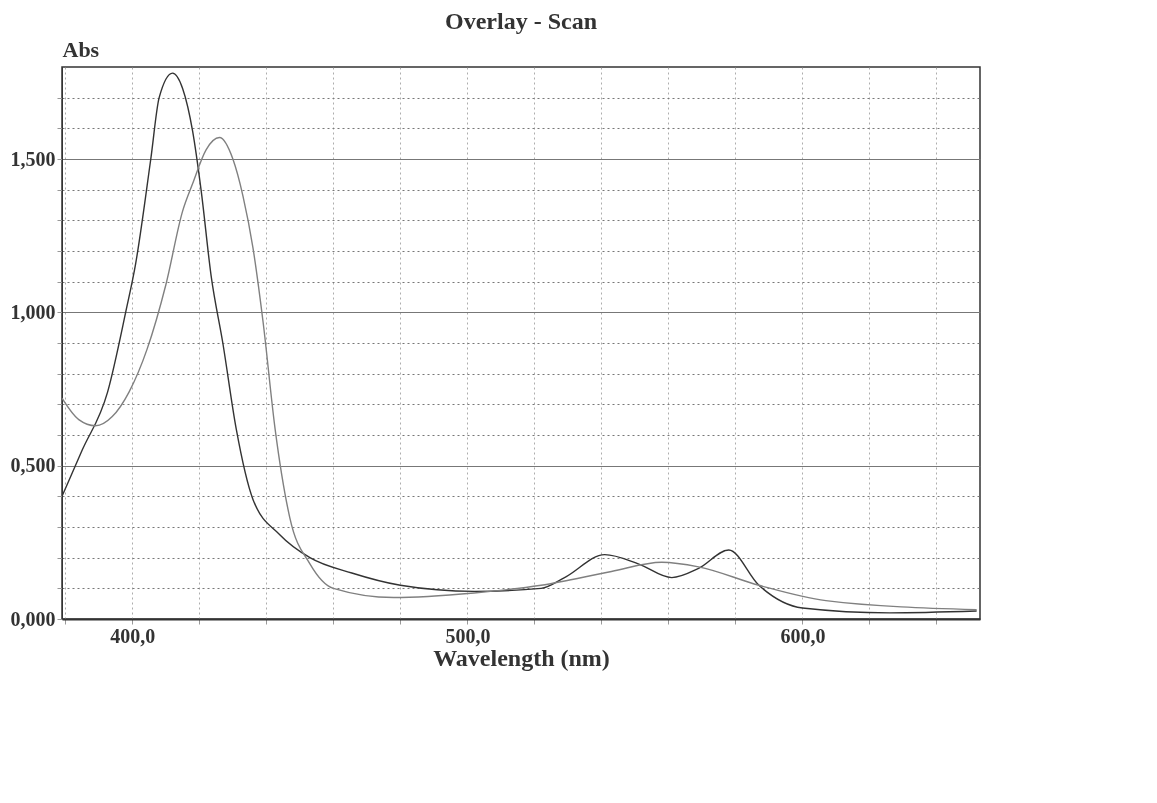 The width and height of the screenshot is (1157, 803). I want to click on y-axis-title: Abs, so click(81, 49).